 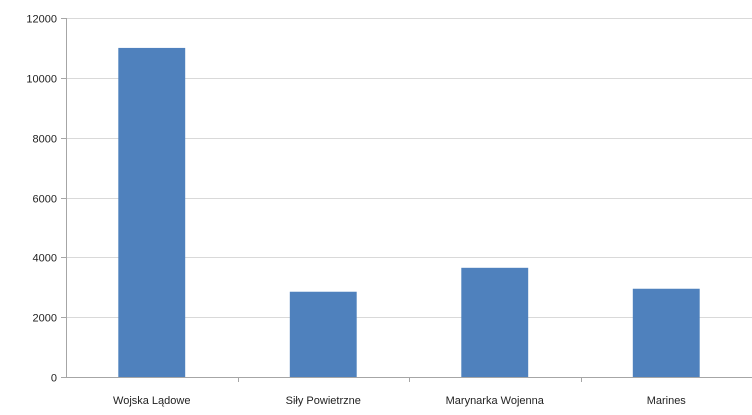 I want to click on y-tick-label: 4000, so click(x=45, y=259).